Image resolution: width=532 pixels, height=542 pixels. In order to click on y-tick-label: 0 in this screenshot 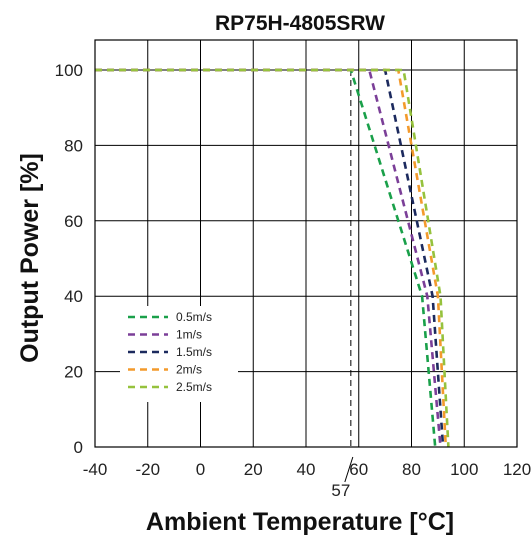, I will do `click(78, 447)`.